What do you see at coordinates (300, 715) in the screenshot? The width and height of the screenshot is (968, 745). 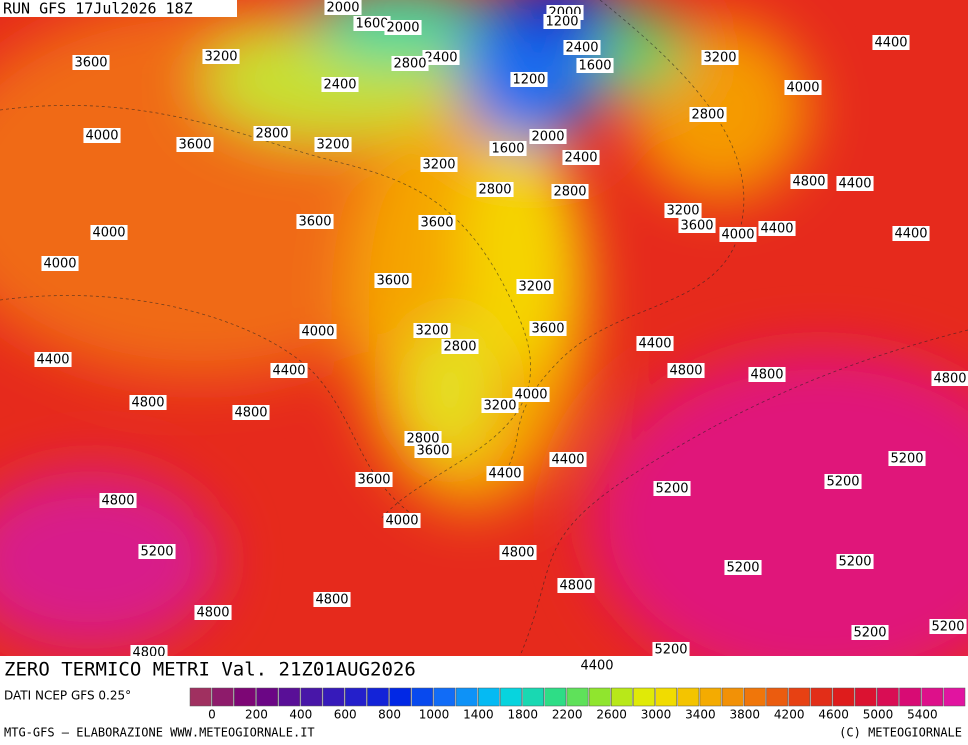 I see `colorbar-label: 400` at bounding box center [300, 715].